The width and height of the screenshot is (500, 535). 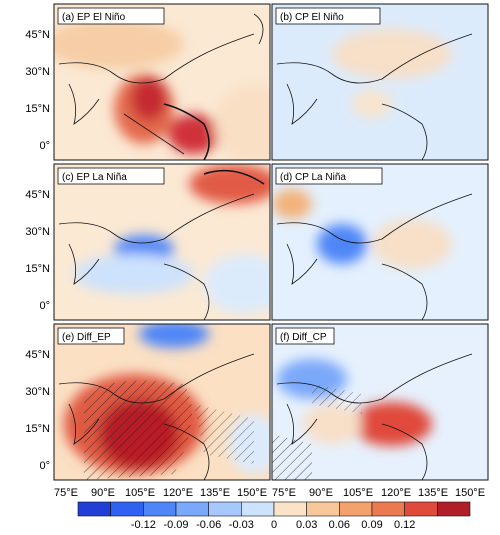 I want to click on panel-d-label: (d) CP La Niña, so click(x=313, y=177).